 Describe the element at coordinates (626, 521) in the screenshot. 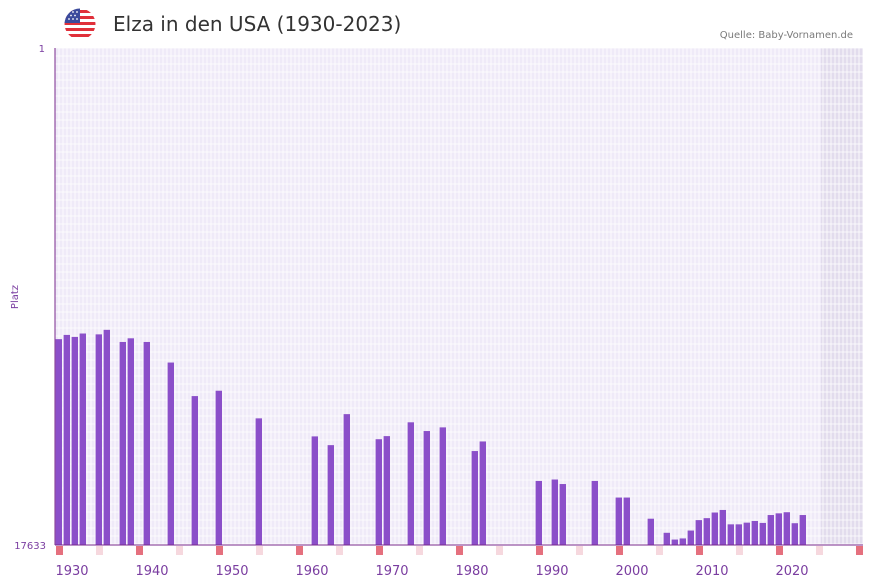

I see `bar-1999` at that location.